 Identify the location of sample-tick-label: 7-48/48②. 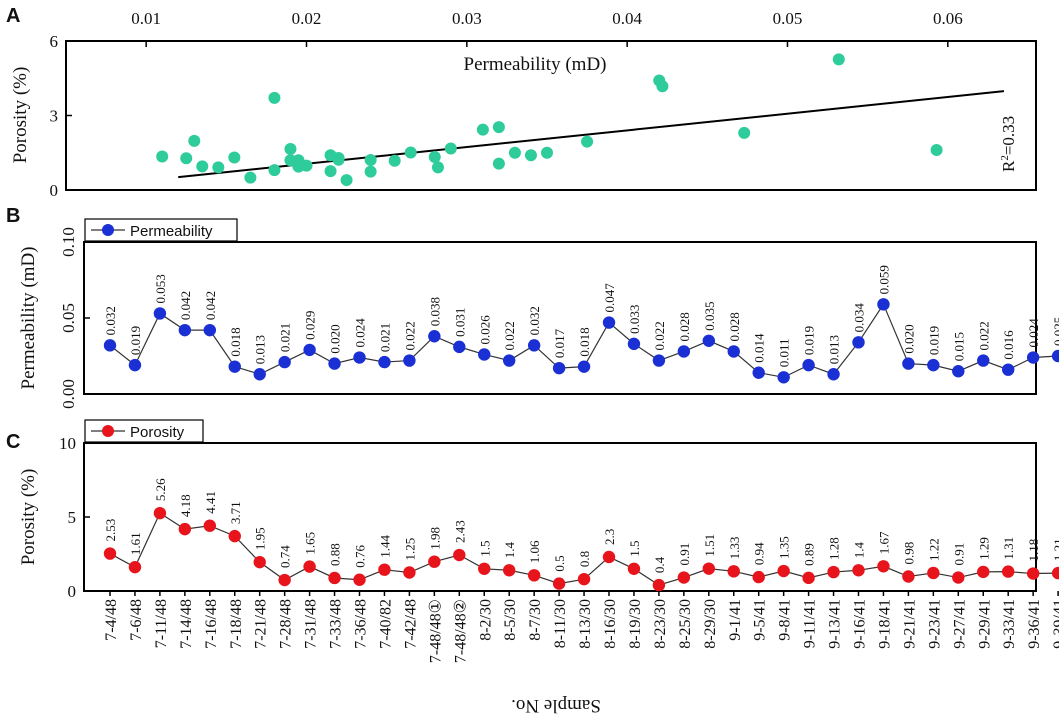
(460, 631).